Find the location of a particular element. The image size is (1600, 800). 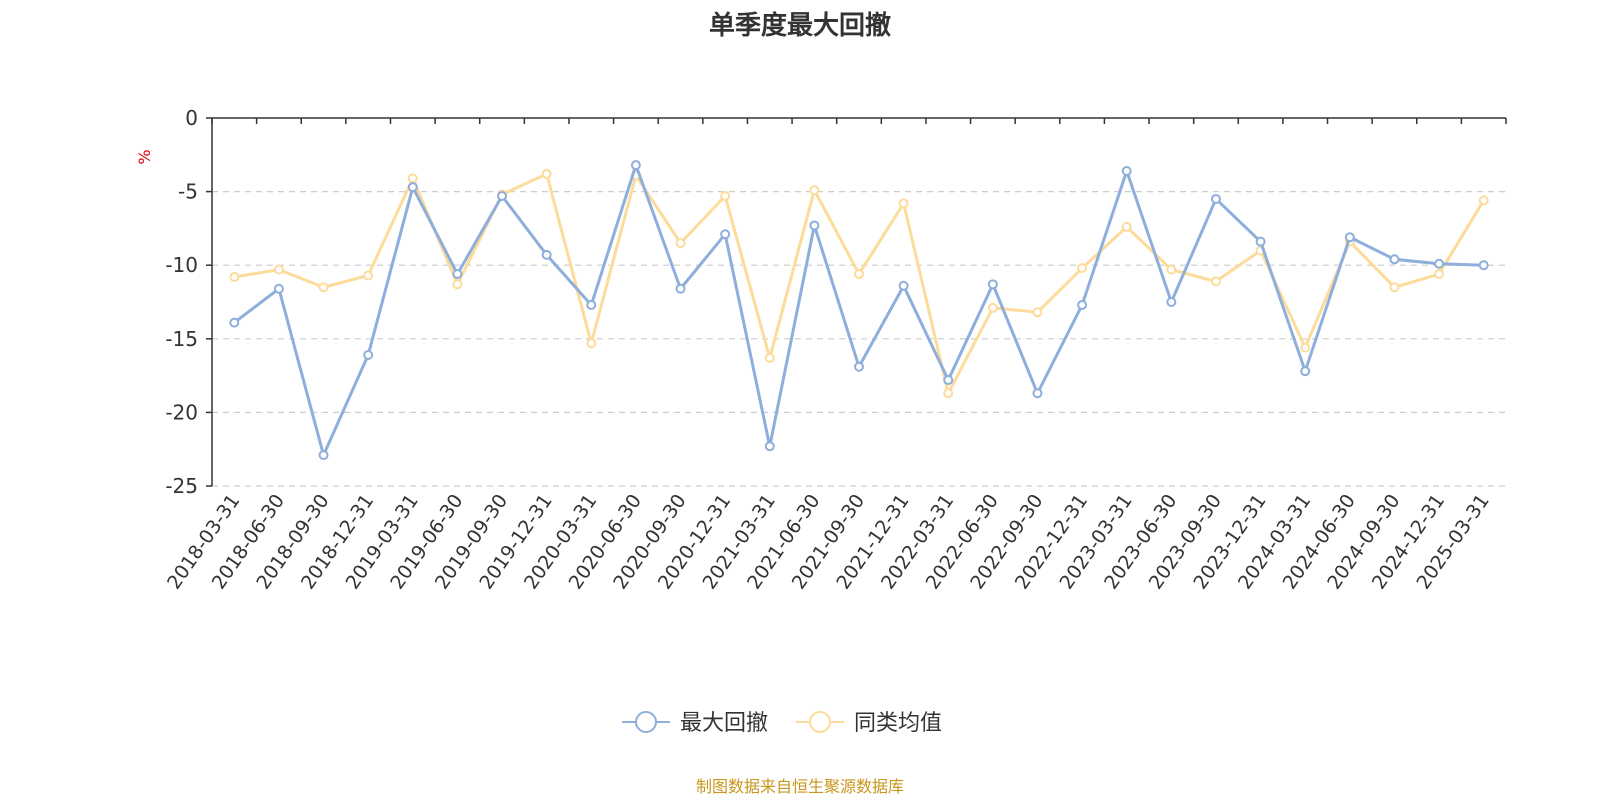

y-tick-label: -25 is located at coordinates (181, 486).